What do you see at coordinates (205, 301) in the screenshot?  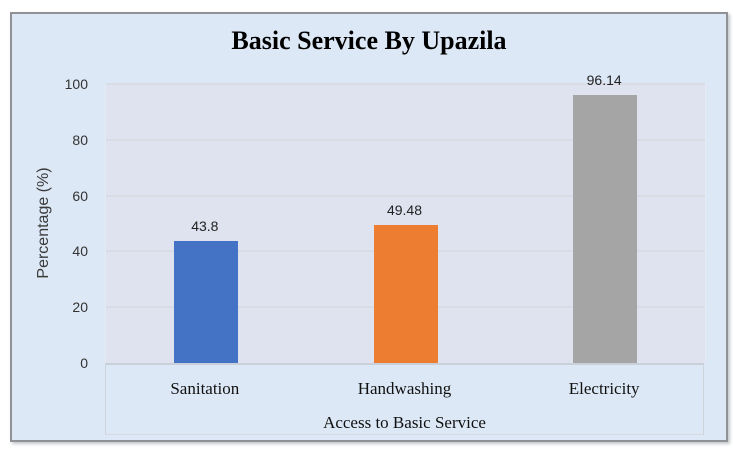 I see `bar-sanitation` at bounding box center [205, 301].